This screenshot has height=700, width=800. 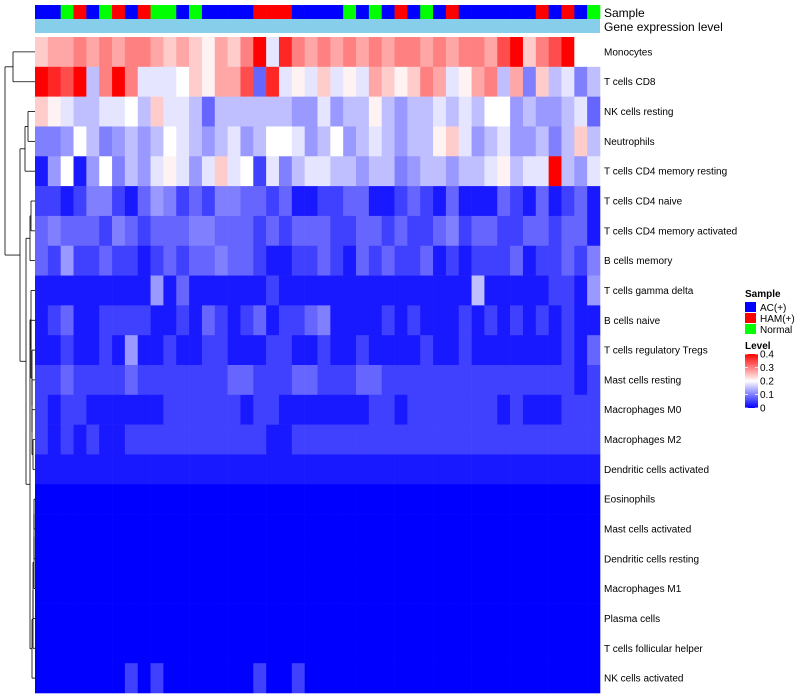 What do you see at coordinates (624, 13) in the screenshot?
I see `sample-annotation-label: Sample` at bounding box center [624, 13].